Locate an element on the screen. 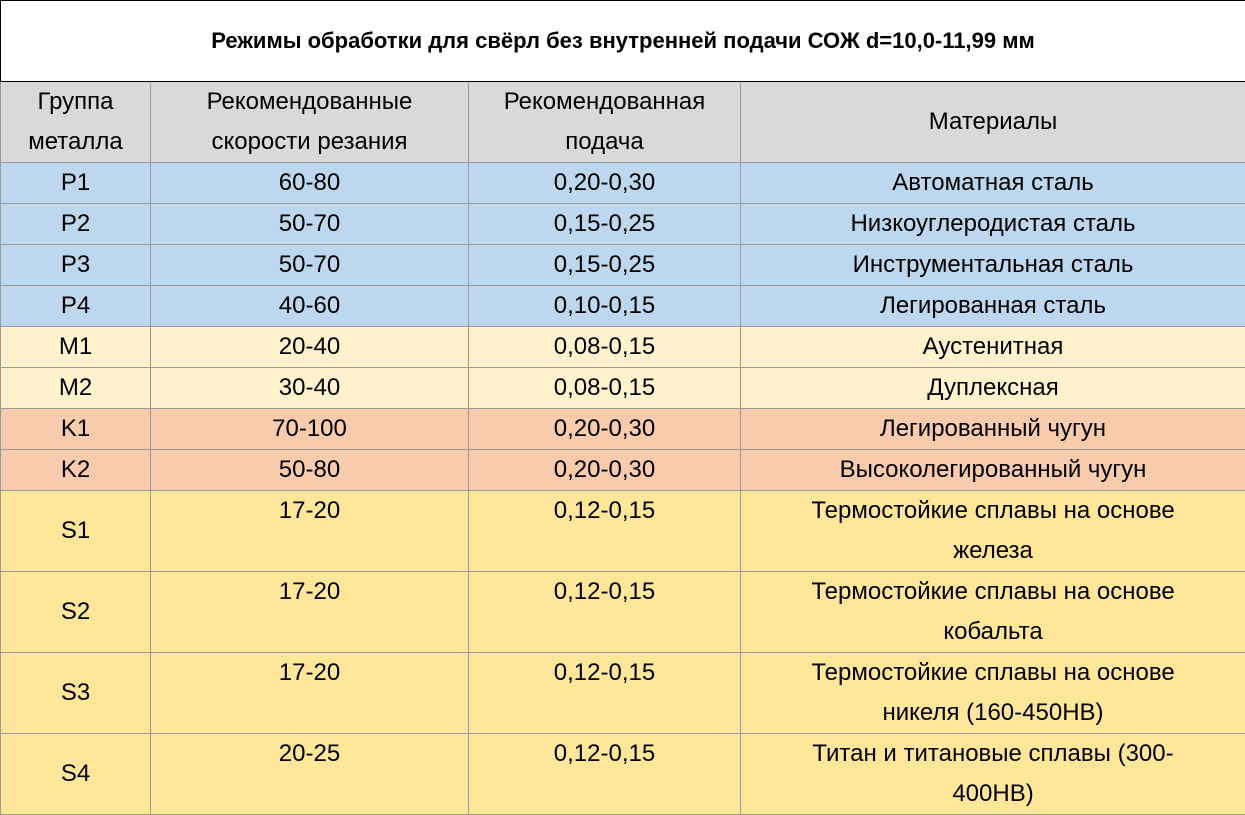  cell-material: Высоколегированный чугун is located at coordinates (993, 470).